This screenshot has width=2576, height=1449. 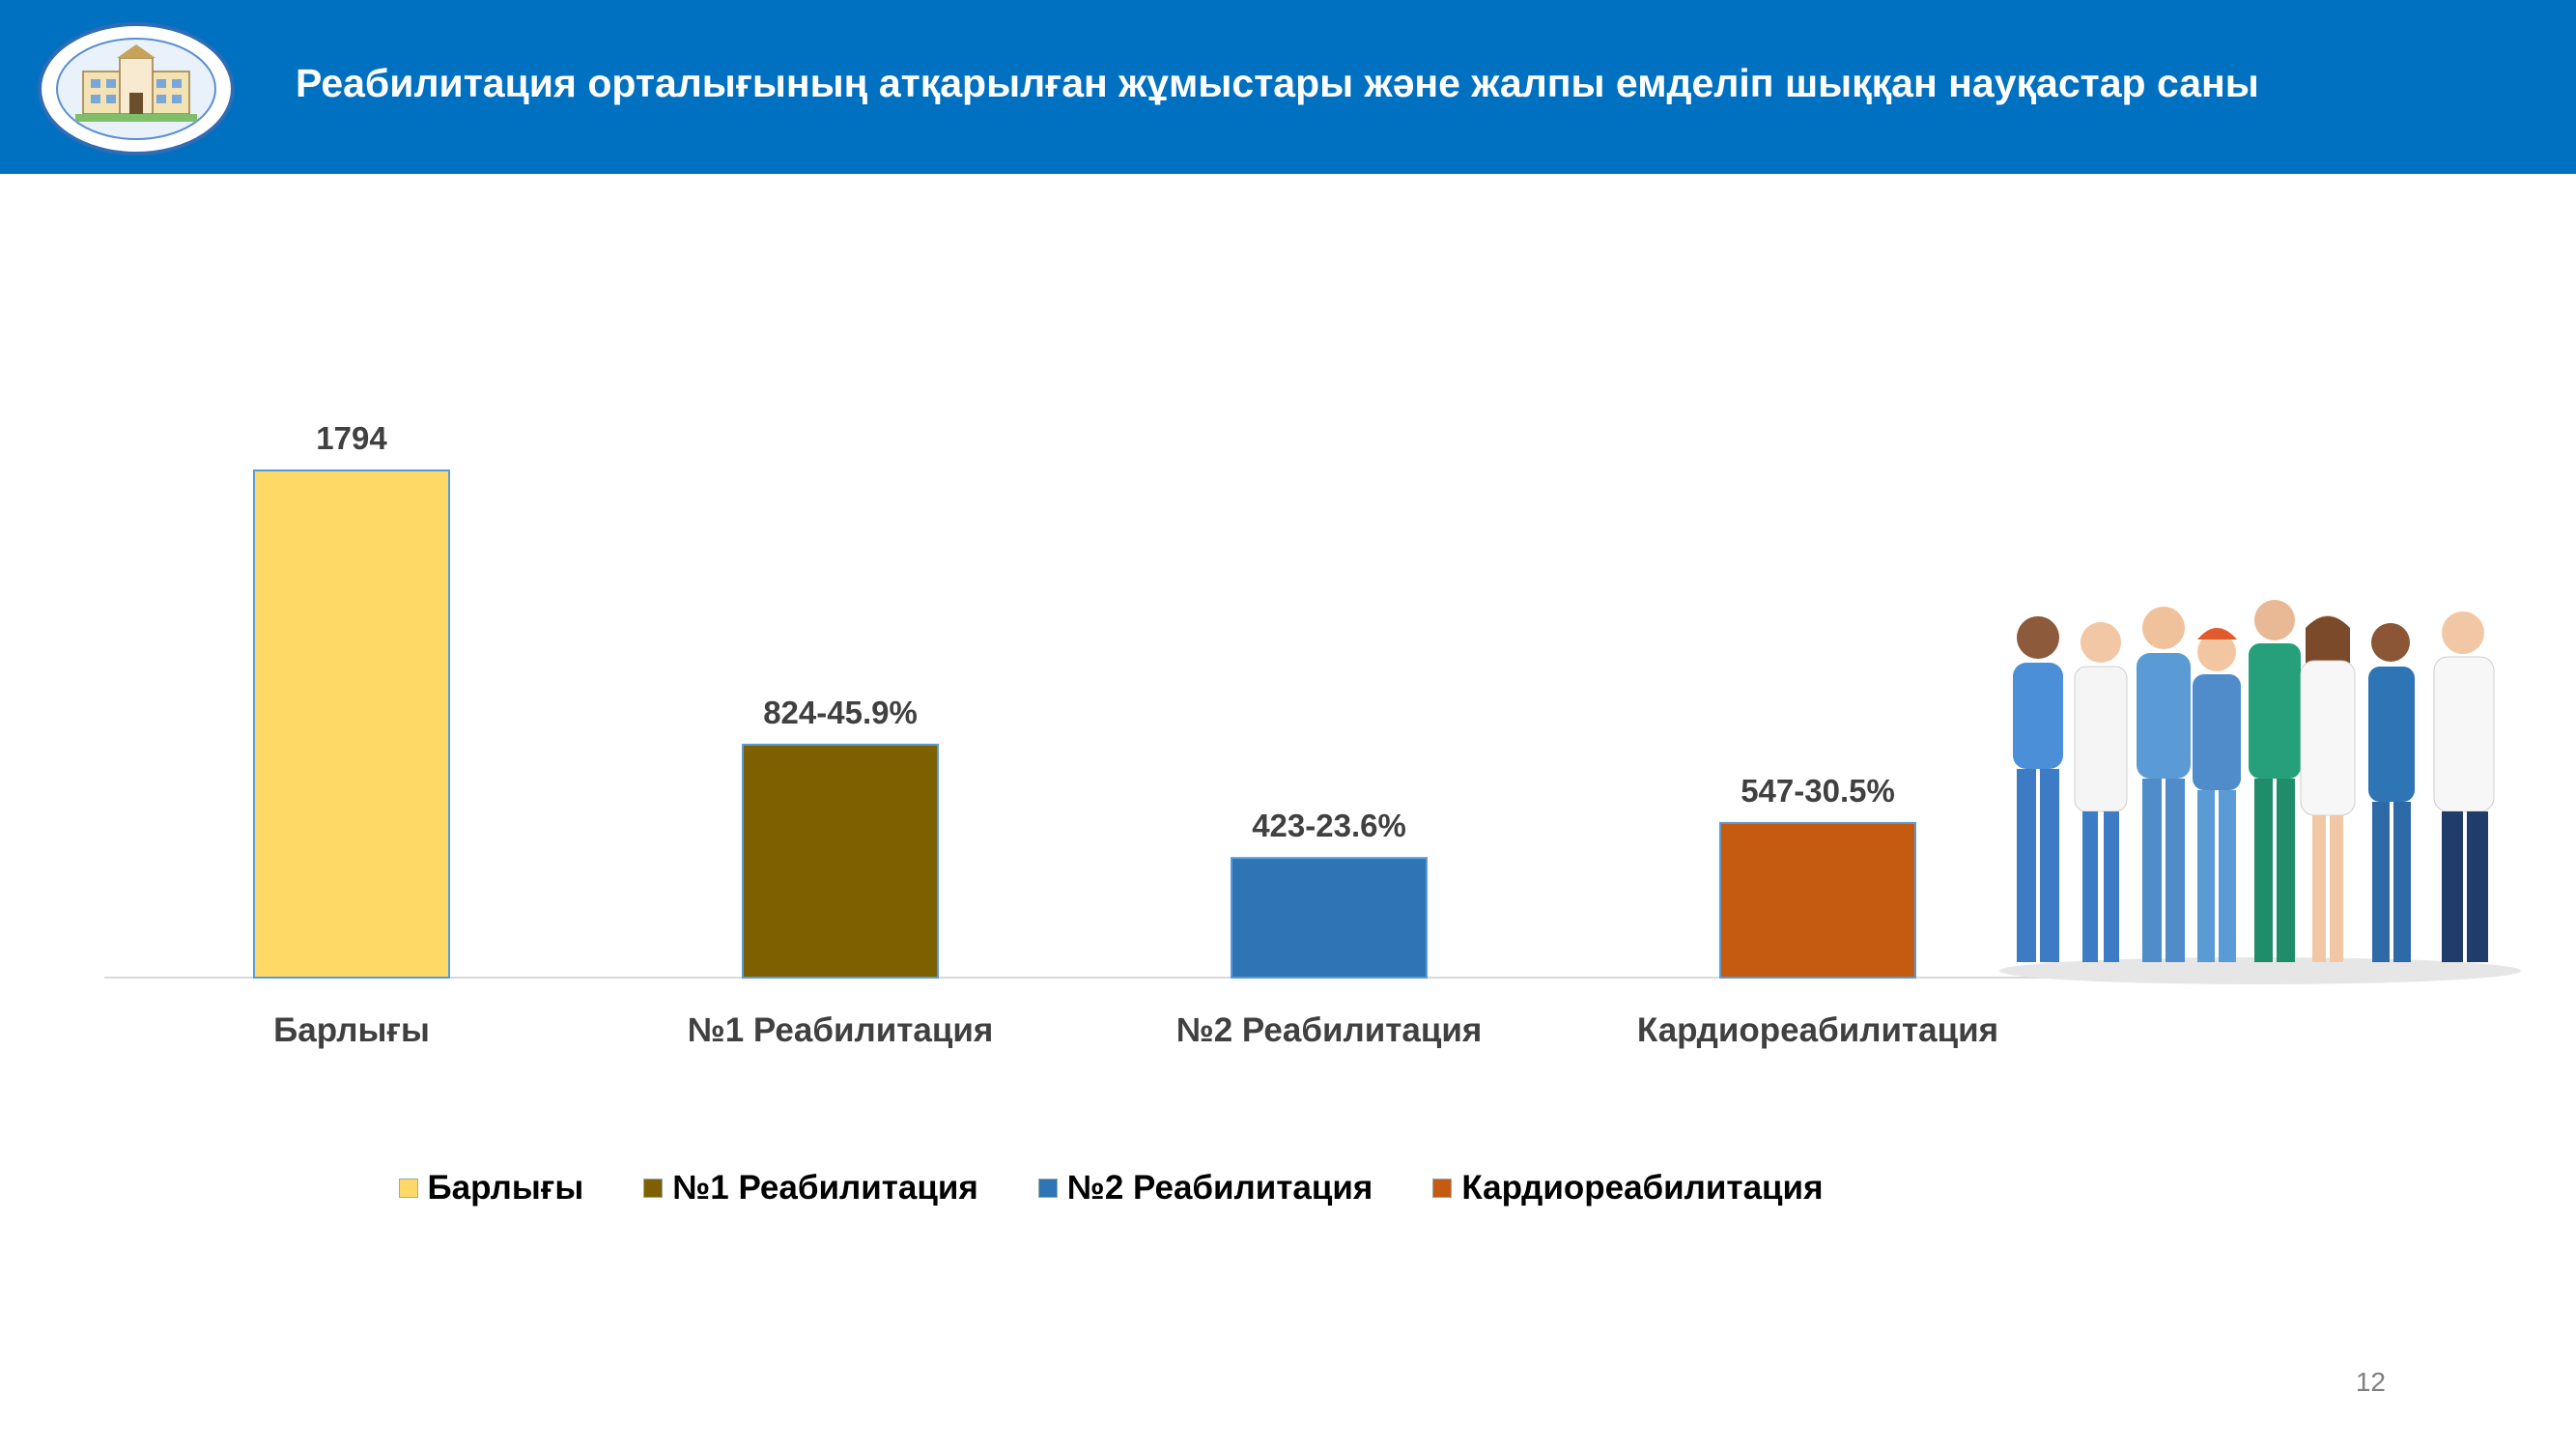 What do you see at coordinates (351, 1030) in the screenshot?
I see `category-label-1: Барлығы` at bounding box center [351, 1030].